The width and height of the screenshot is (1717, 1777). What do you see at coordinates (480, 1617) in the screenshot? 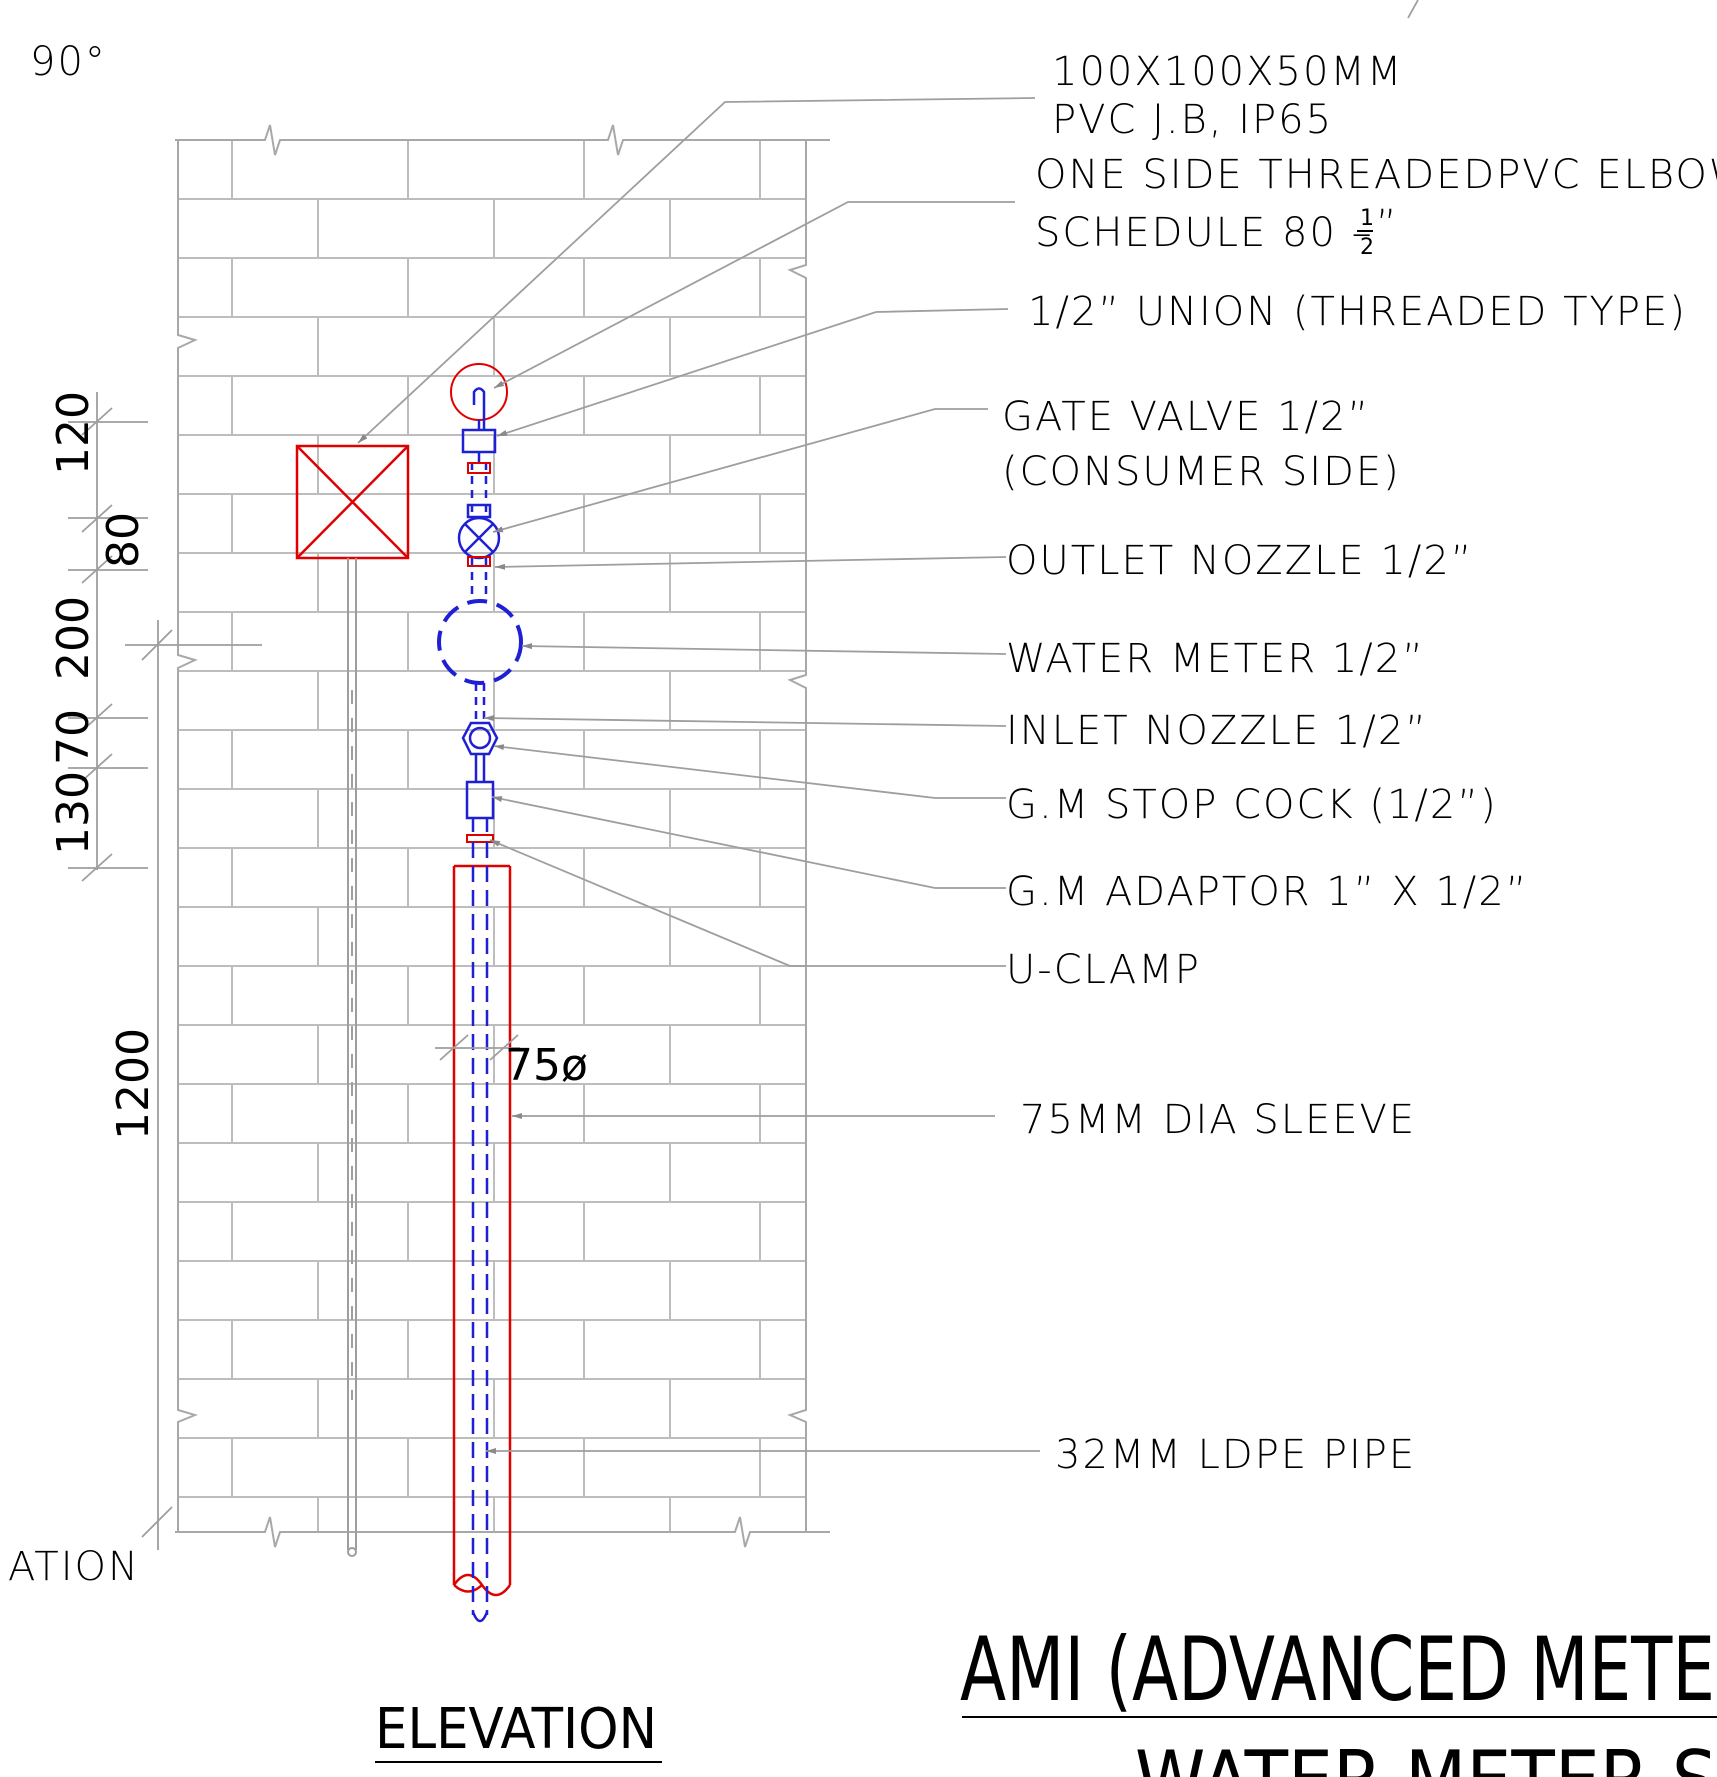
I see `ldpe-pipe-end` at bounding box center [480, 1617].